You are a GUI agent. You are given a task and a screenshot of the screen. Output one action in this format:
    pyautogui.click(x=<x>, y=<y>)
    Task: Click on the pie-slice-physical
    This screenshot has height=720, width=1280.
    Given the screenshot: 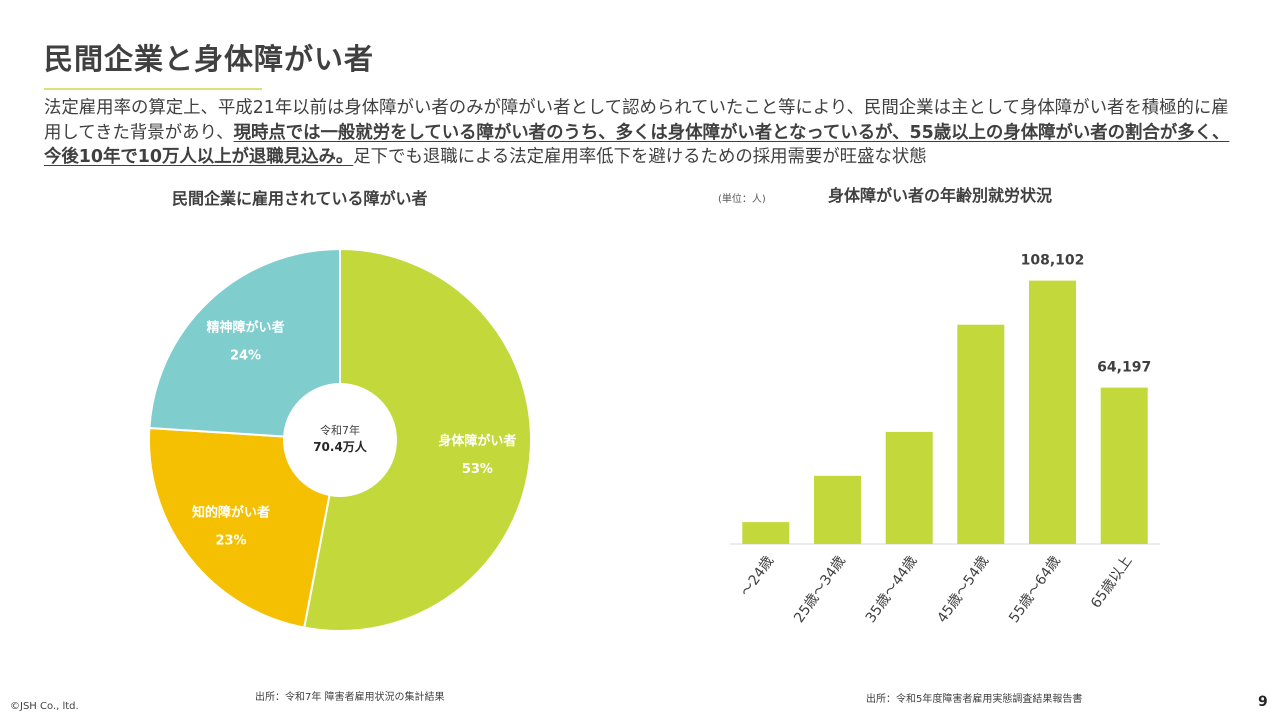 What is the action you would take?
    pyautogui.click(x=417, y=439)
    